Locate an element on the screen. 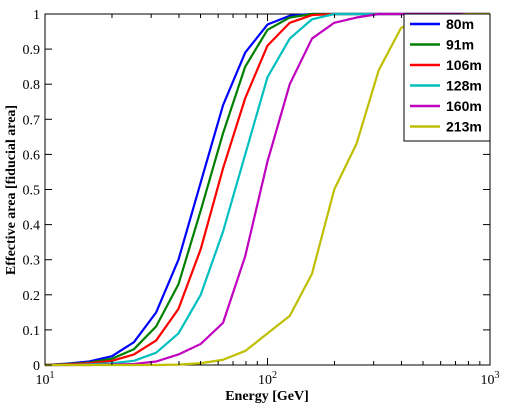 This screenshot has width=506, height=409. y-tick-labels: 0 0.1 0.2 0.3 0.4 0.5 0.6 0.7 0.8 0.9 1 is located at coordinates (32, 191).